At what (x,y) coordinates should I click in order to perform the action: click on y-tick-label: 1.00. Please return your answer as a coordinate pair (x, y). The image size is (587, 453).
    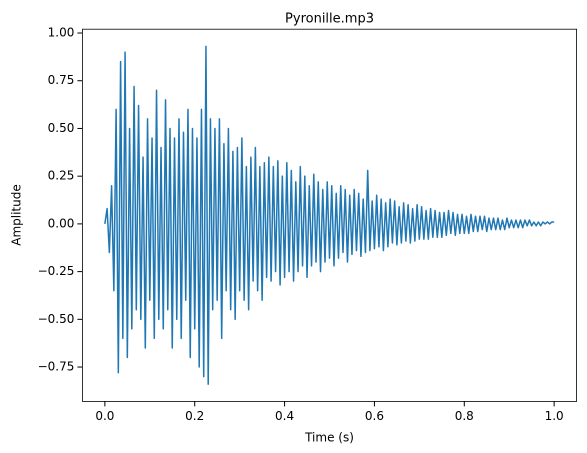
    Looking at the image, I should click on (61, 33).